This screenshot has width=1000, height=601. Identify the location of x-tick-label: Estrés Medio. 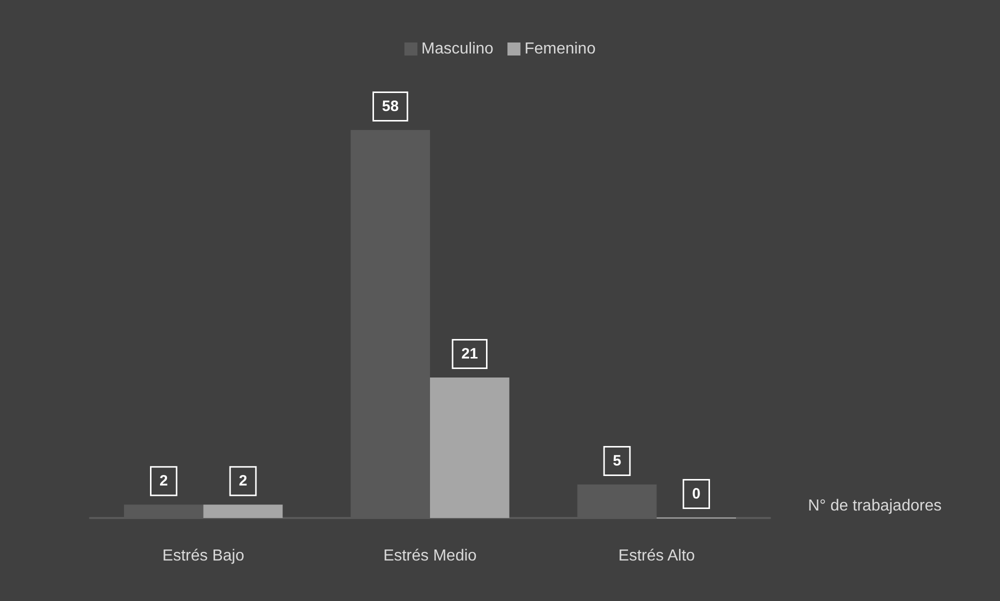
(430, 556).